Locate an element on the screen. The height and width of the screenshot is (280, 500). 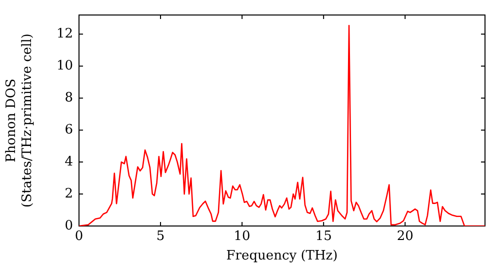
x-tick-label: 5 is located at coordinates (160, 236).